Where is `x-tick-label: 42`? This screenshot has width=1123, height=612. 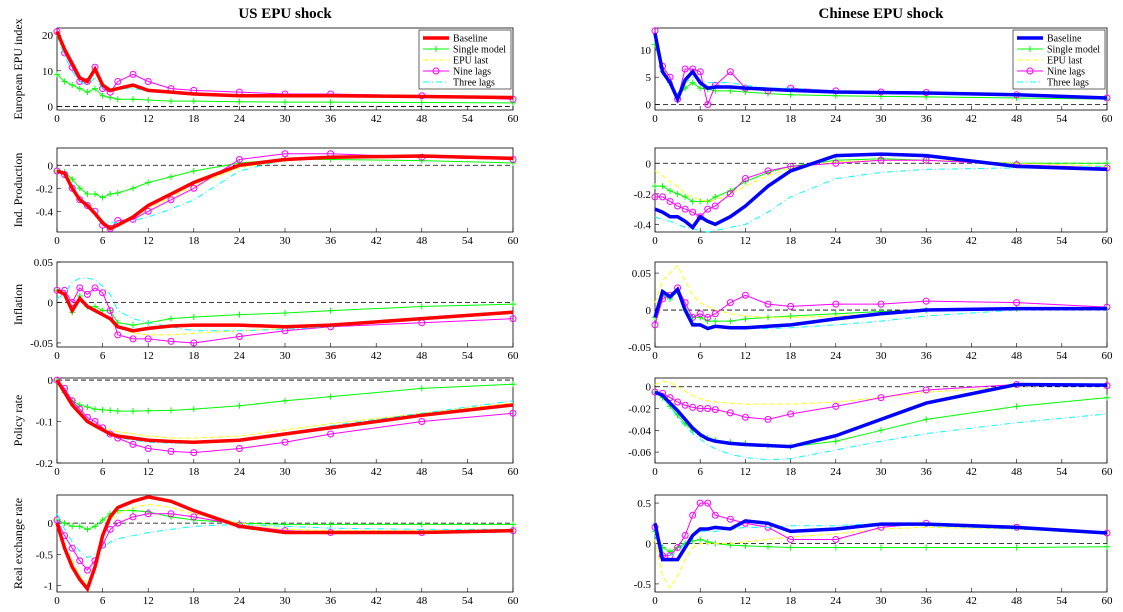 x-tick-label: 42 is located at coordinates (376, 472).